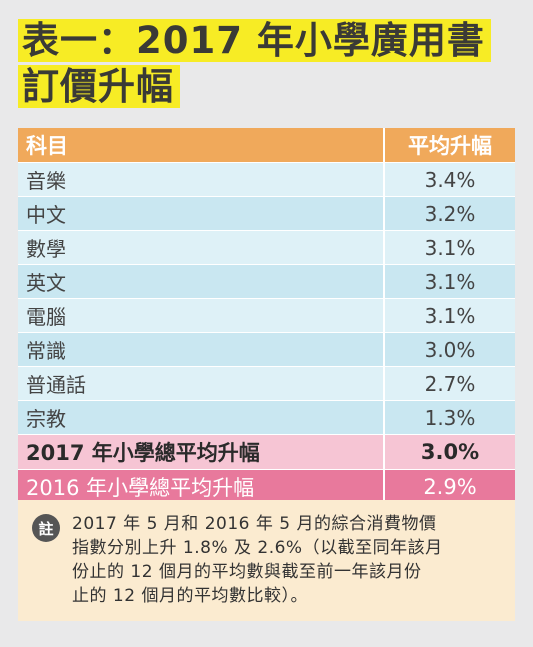 The width and height of the screenshot is (533, 647). I want to click on table-row: 常識 3.0%, so click(266, 350).